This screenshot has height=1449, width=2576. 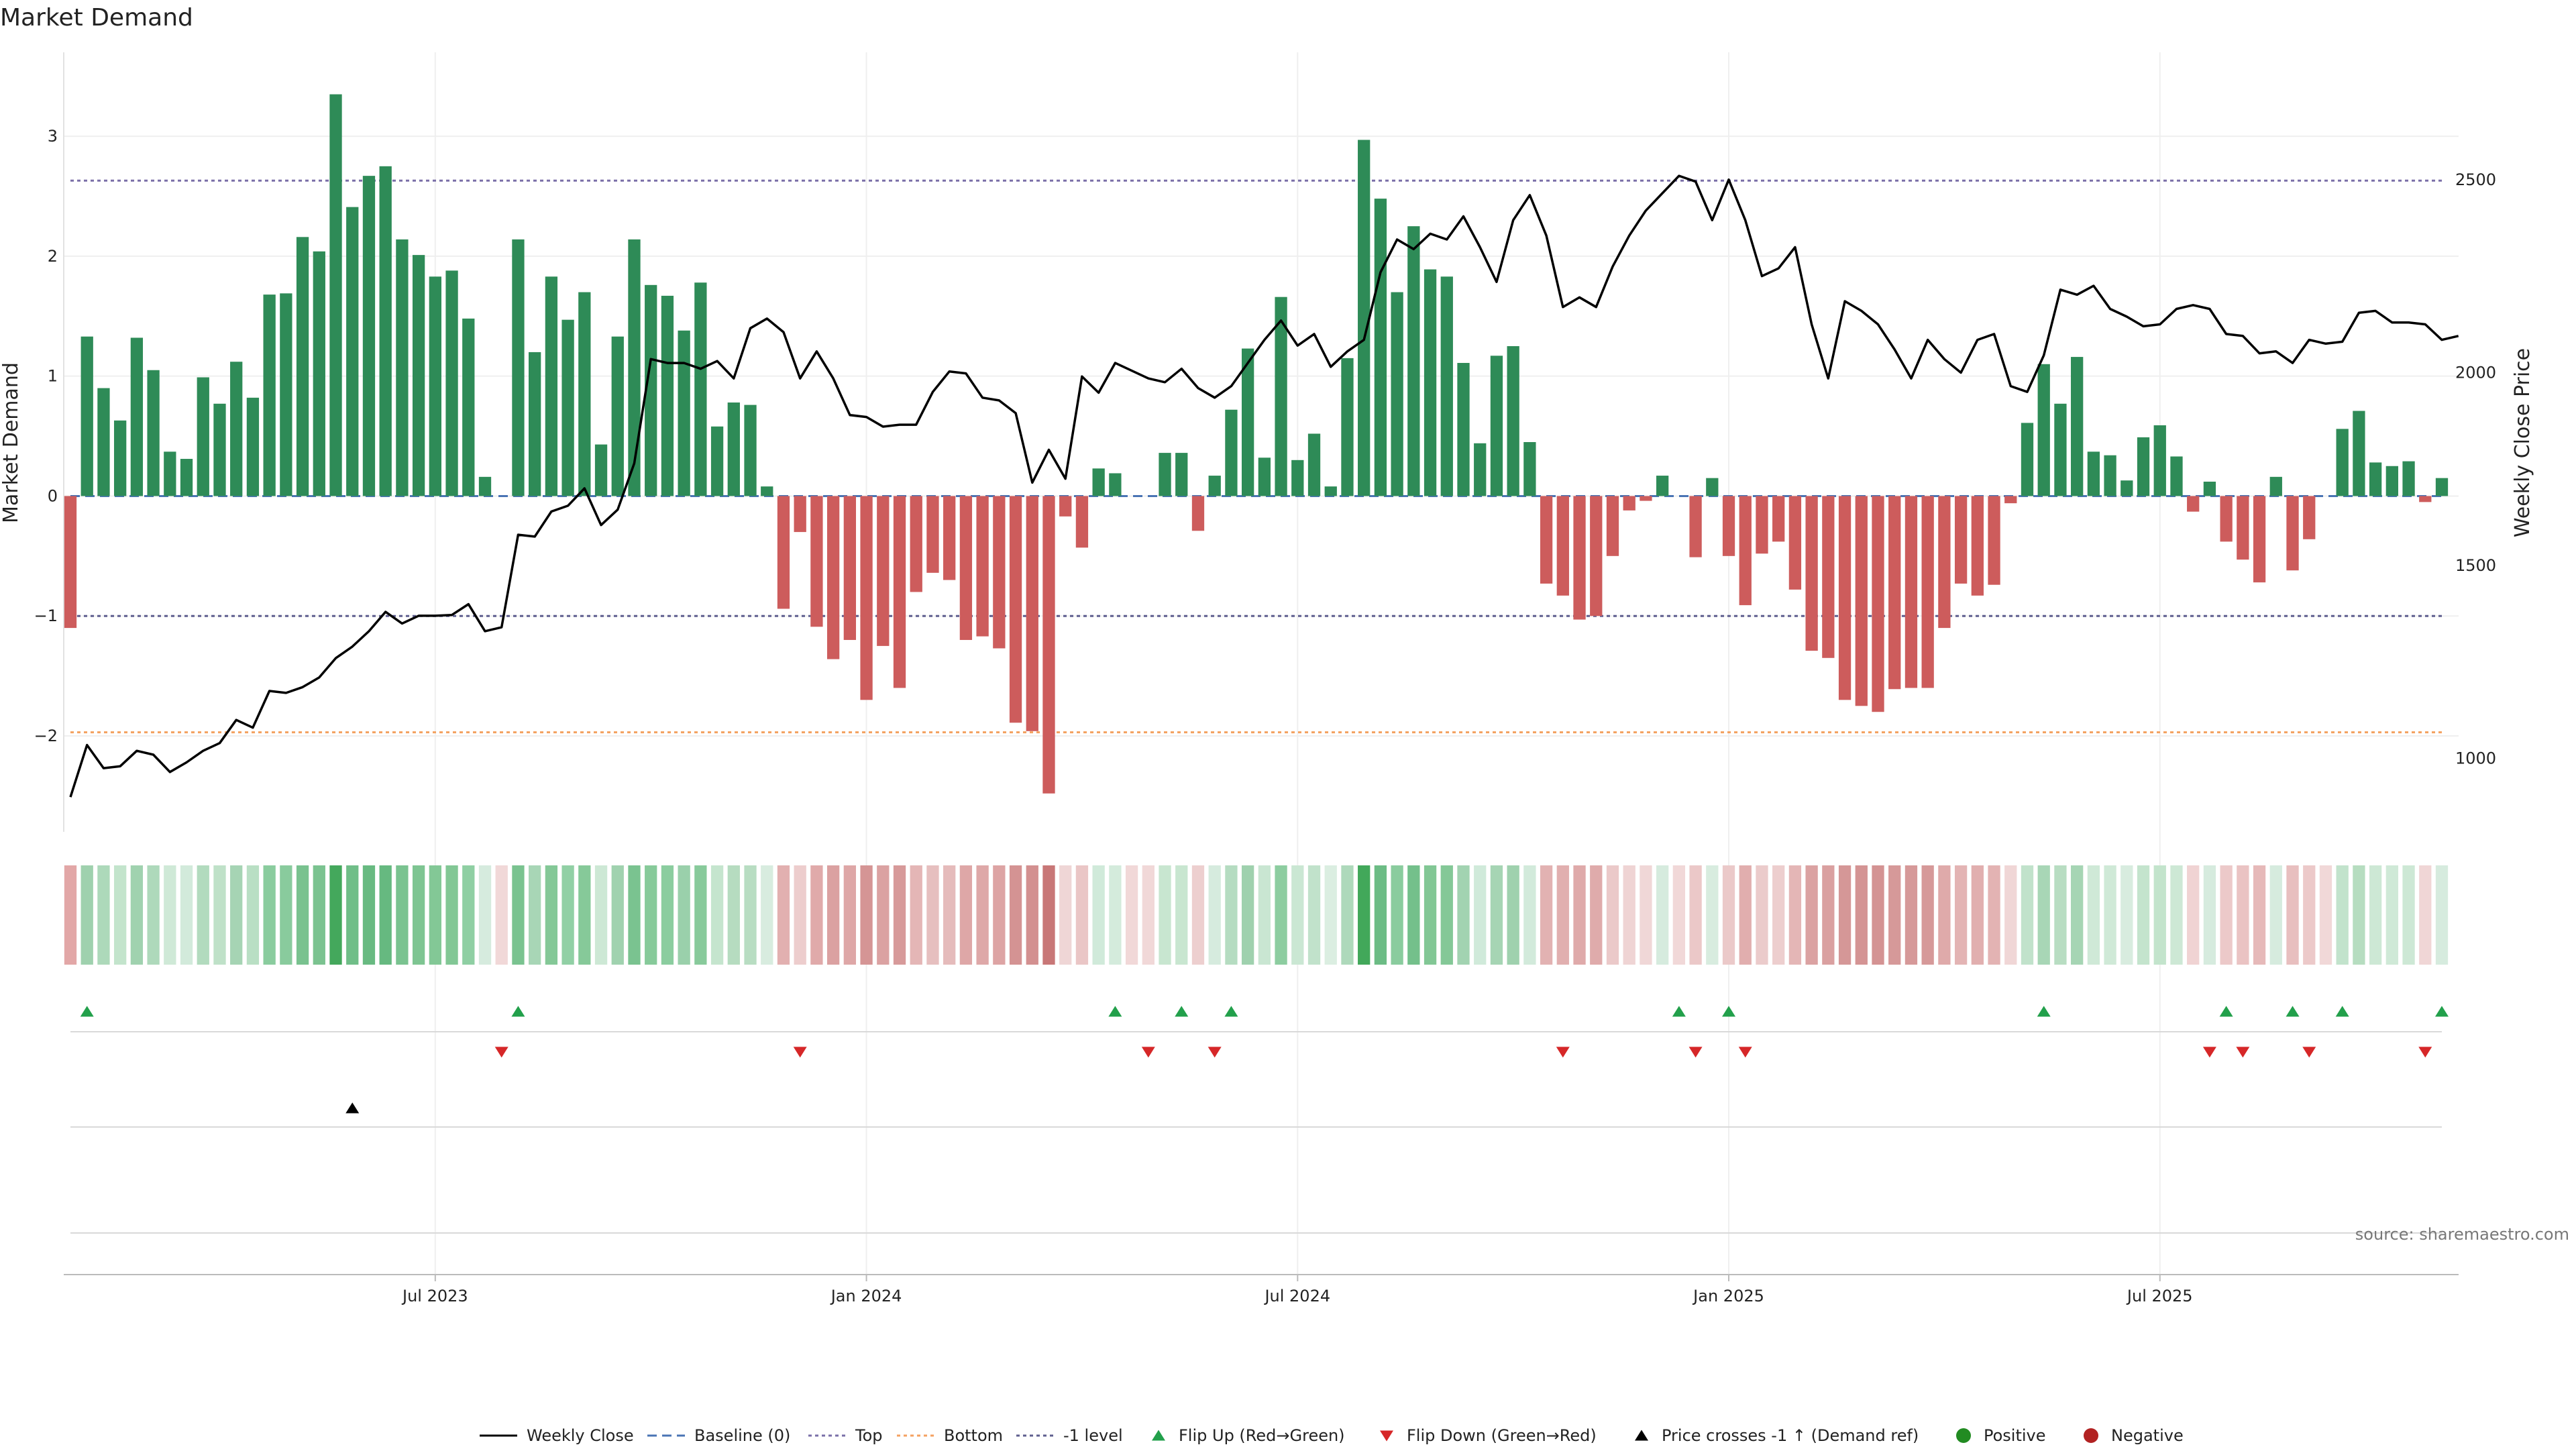 I want to click on legend-item-negative: Negative, so click(x=2134, y=1435).